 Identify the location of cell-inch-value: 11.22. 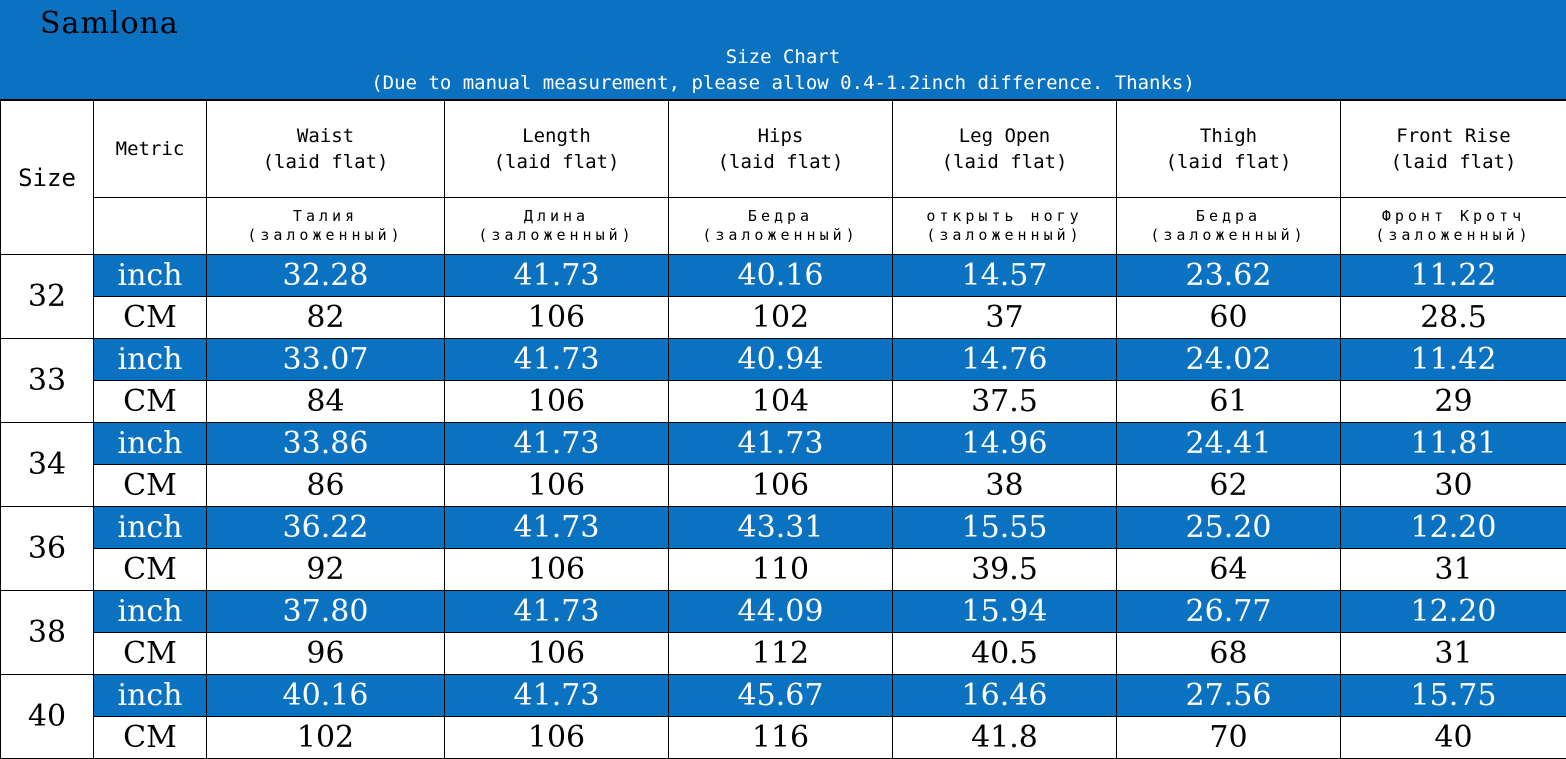
(1453, 275).